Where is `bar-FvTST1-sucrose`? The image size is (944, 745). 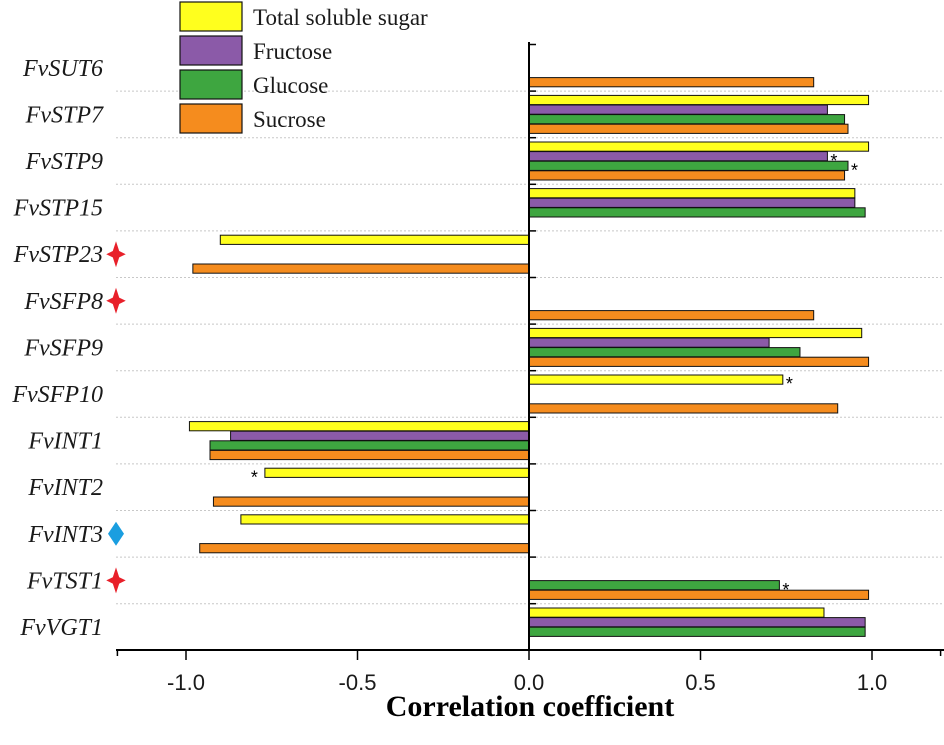
bar-FvTST1-sucrose is located at coordinates (699, 594).